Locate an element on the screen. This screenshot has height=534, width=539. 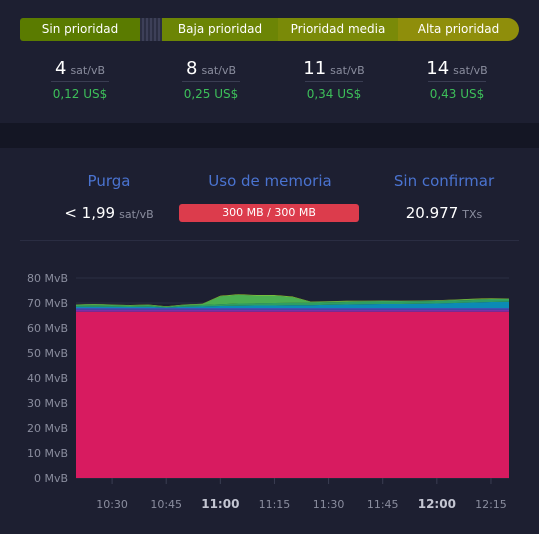
fee-usd: 0,25 US$ is located at coordinates (211, 94).